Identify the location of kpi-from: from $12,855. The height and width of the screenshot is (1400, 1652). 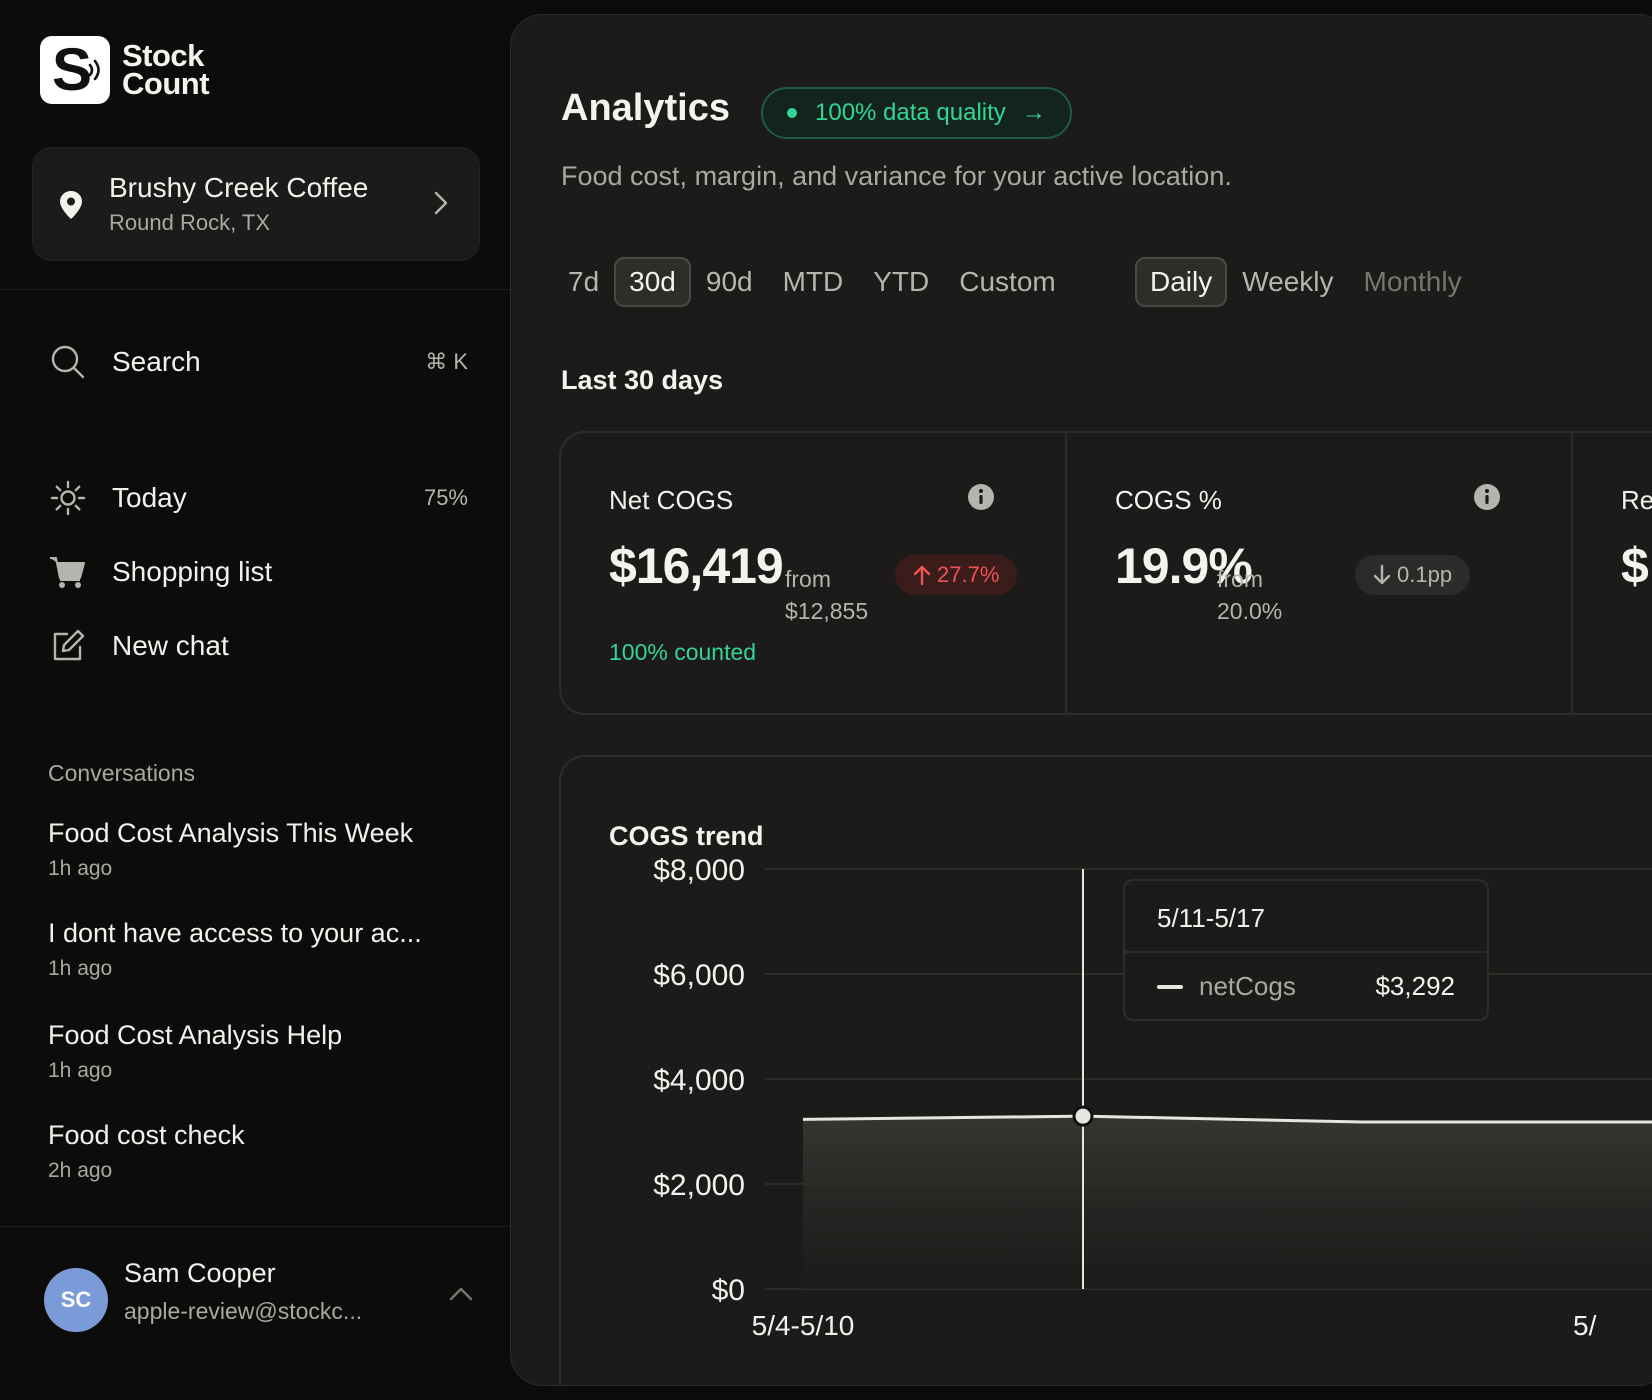
(826, 595).